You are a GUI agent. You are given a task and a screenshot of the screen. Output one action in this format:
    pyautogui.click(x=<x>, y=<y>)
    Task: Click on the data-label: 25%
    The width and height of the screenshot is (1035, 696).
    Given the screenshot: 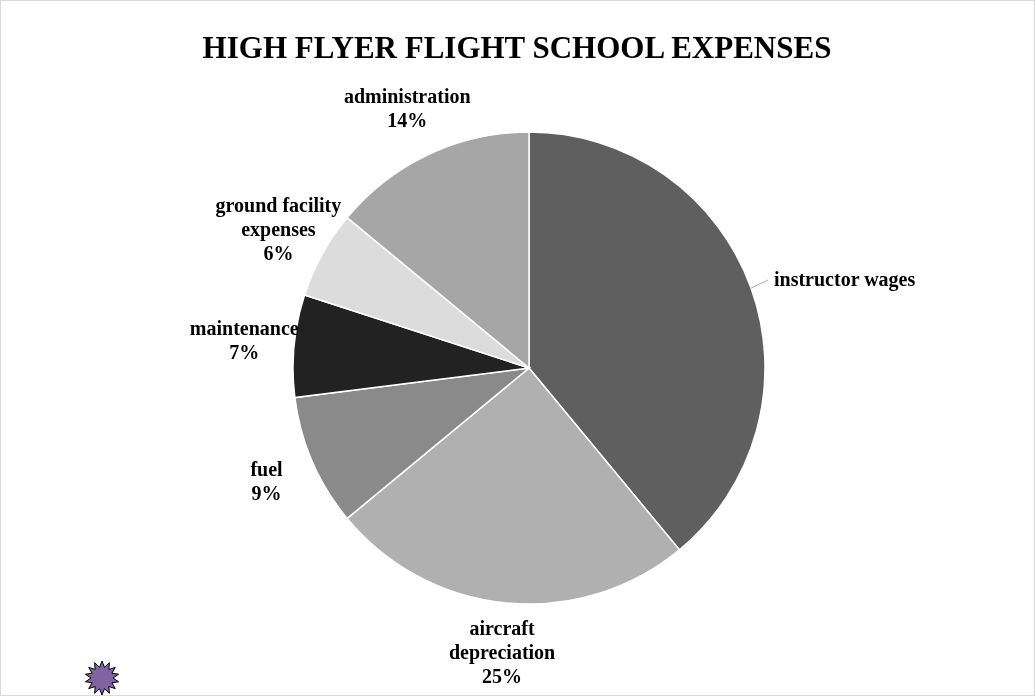 What is the action you would take?
    pyautogui.click(x=502, y=675)
    